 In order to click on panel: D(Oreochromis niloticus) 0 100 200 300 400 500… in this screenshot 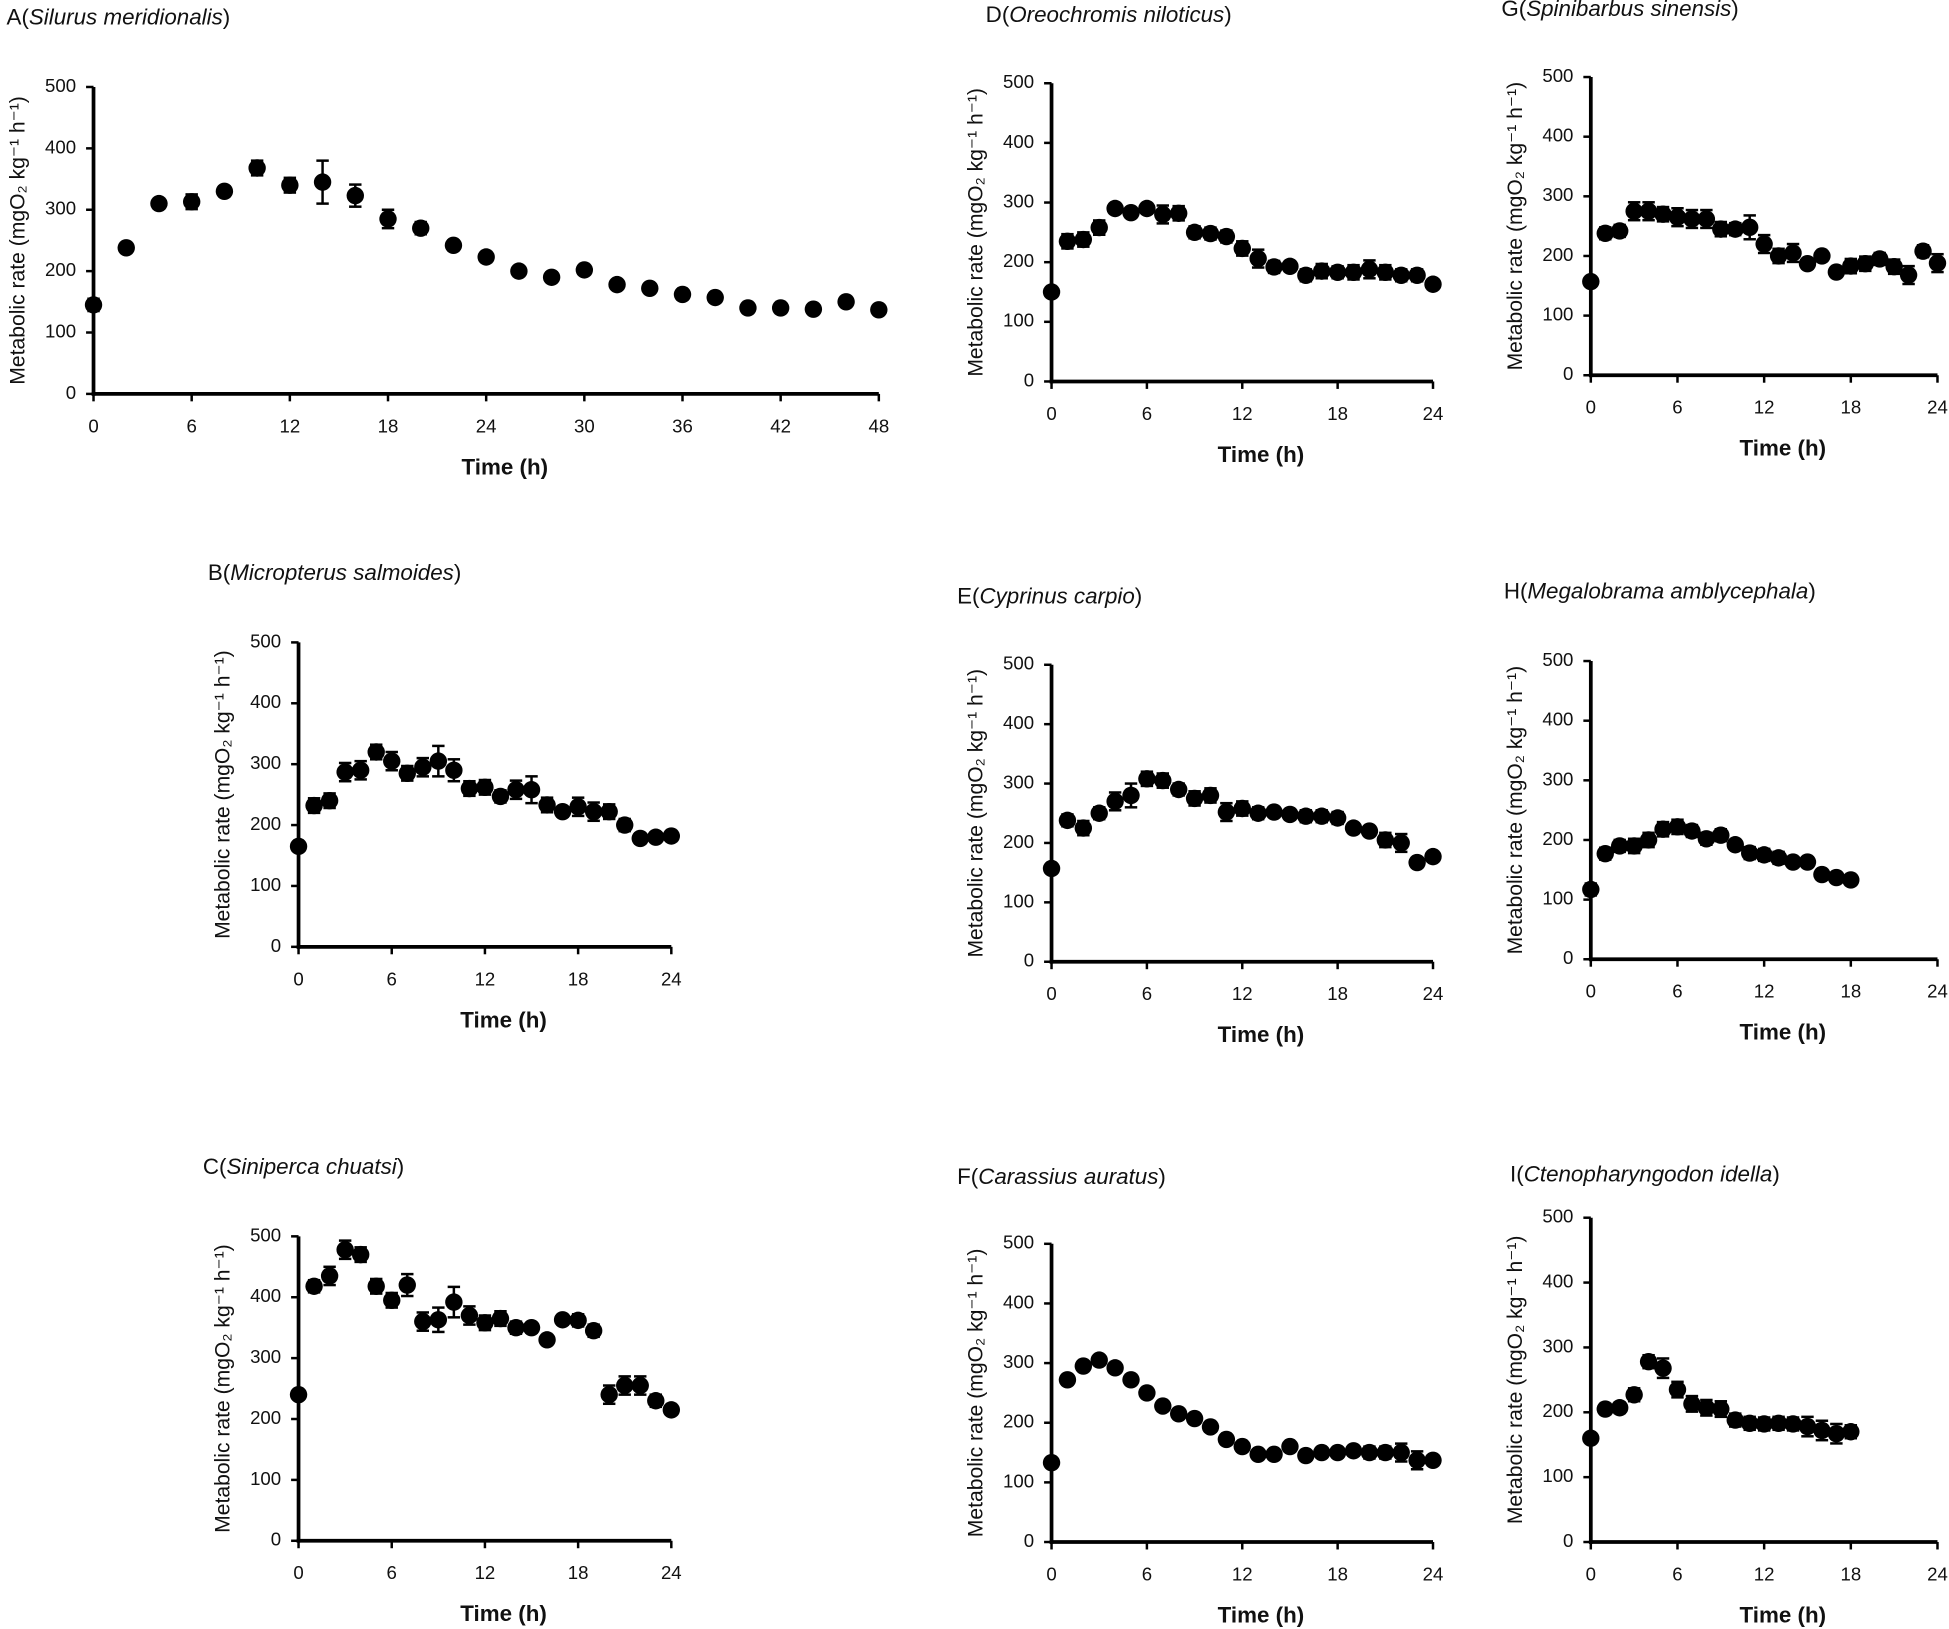, I will do `click(1204, 234)`.